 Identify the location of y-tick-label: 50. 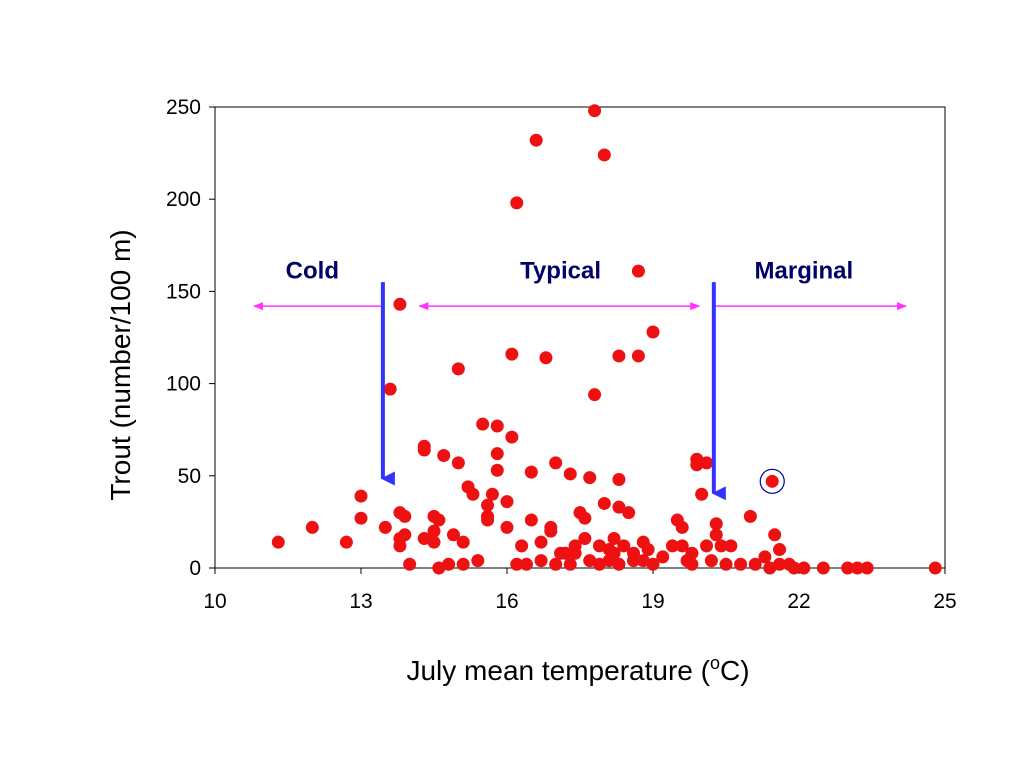
(189, 476).